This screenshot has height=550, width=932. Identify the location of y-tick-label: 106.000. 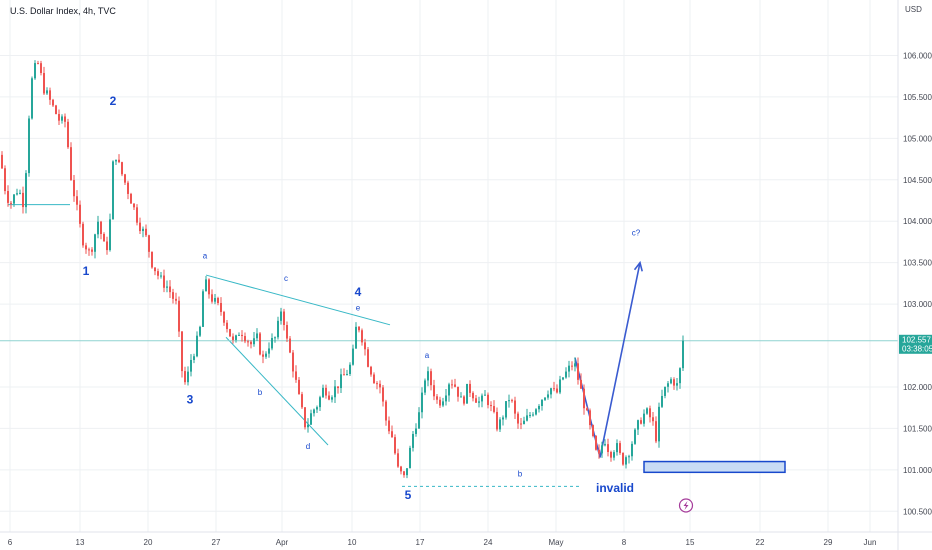
(917, 55).